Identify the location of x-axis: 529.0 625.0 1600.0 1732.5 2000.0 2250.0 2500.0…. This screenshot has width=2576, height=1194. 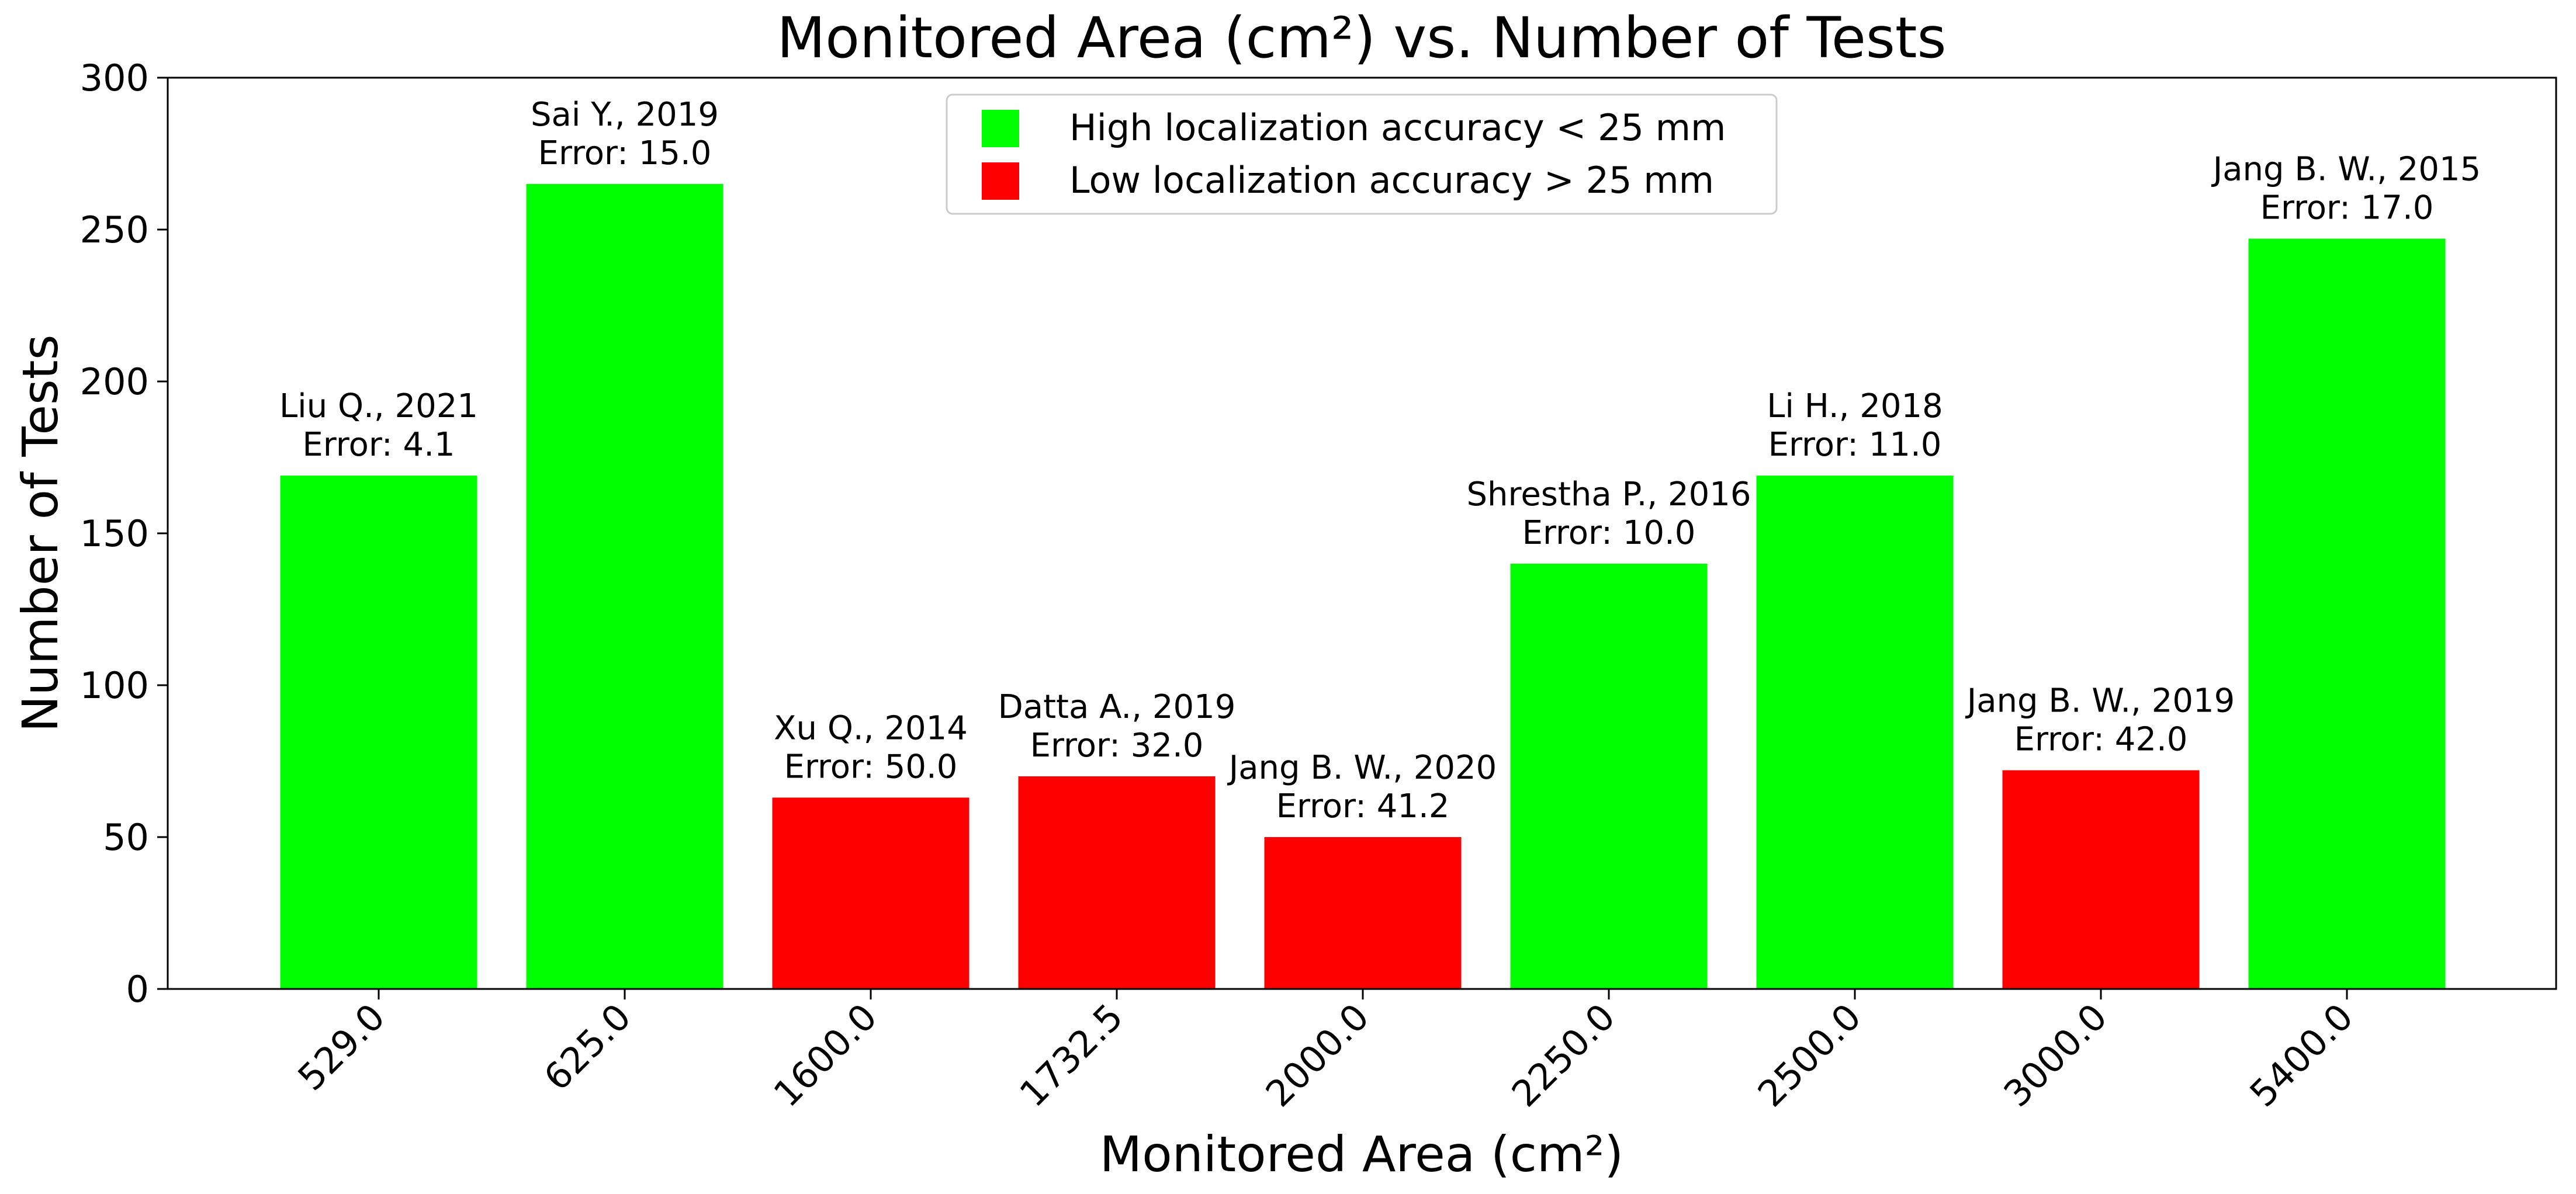
(1325, 1052).